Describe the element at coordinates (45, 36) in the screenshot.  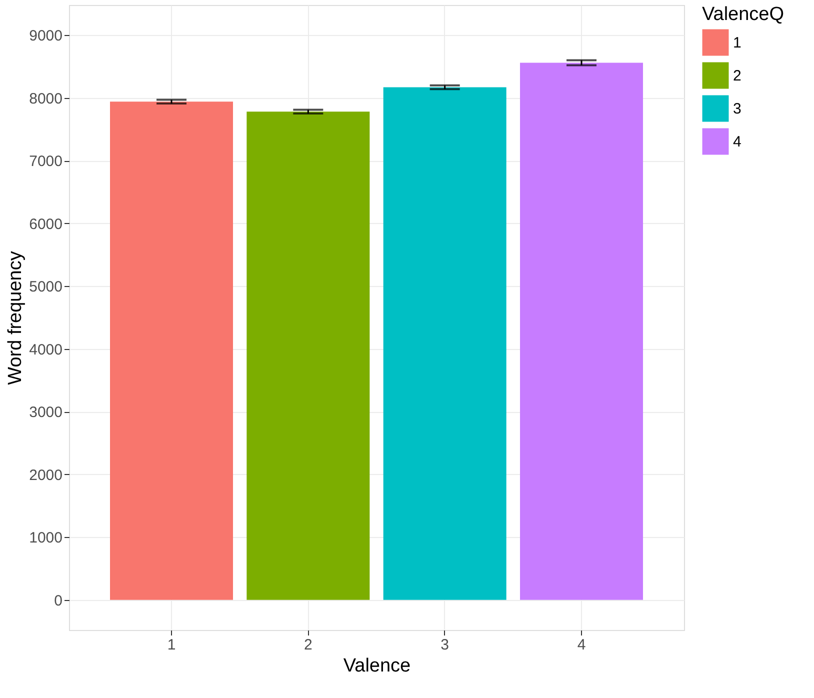
I see `y-tick-label: 9000` at that location.